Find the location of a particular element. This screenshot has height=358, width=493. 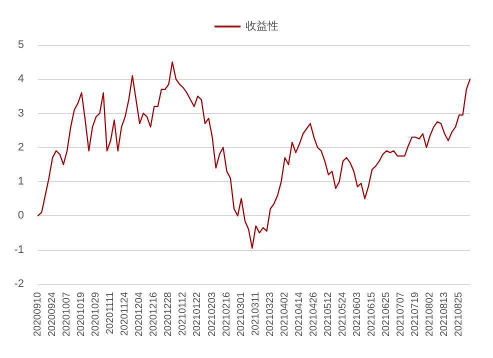

x-tick-label: 20200910 is located at coordinates (38, 314).